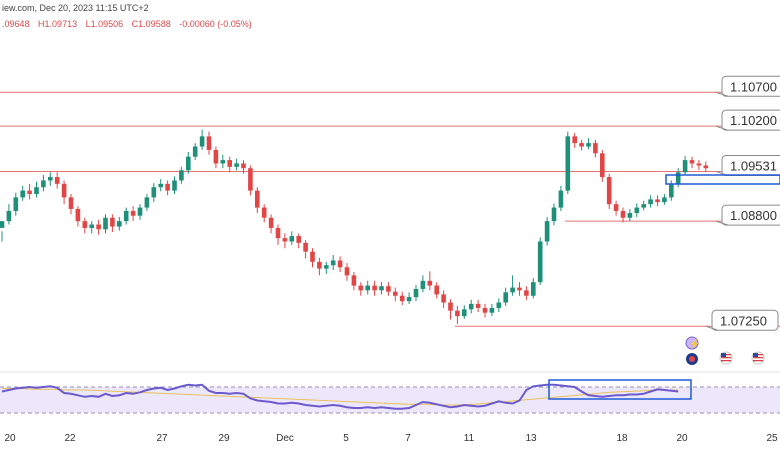 The image size is (780, 470). What do you see at coordinates (753, 120) in the screenshot?
I see `level-label: 1.10200` at bounding box center [753, 120].